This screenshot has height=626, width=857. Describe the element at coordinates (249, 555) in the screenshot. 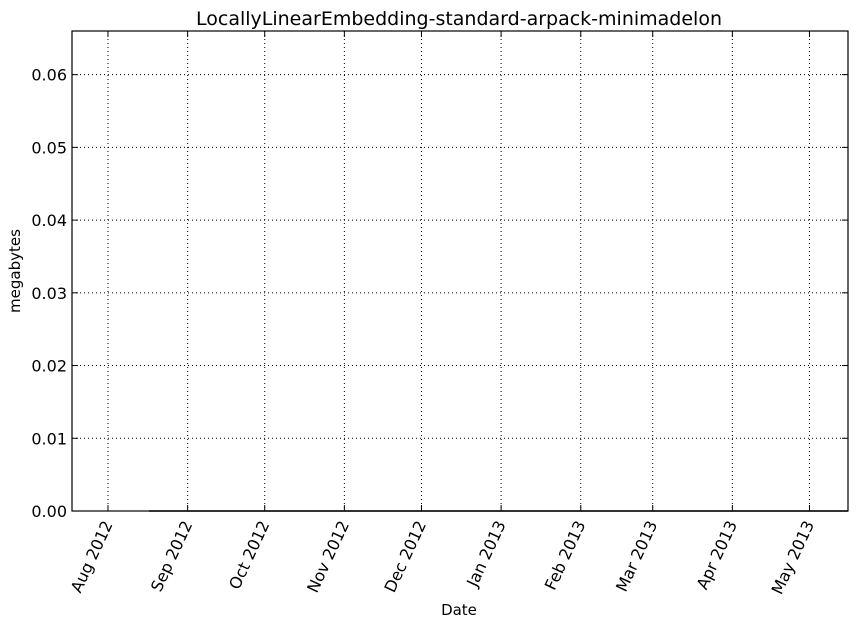

I see `x-tick-label: Oct 2012` at that location.